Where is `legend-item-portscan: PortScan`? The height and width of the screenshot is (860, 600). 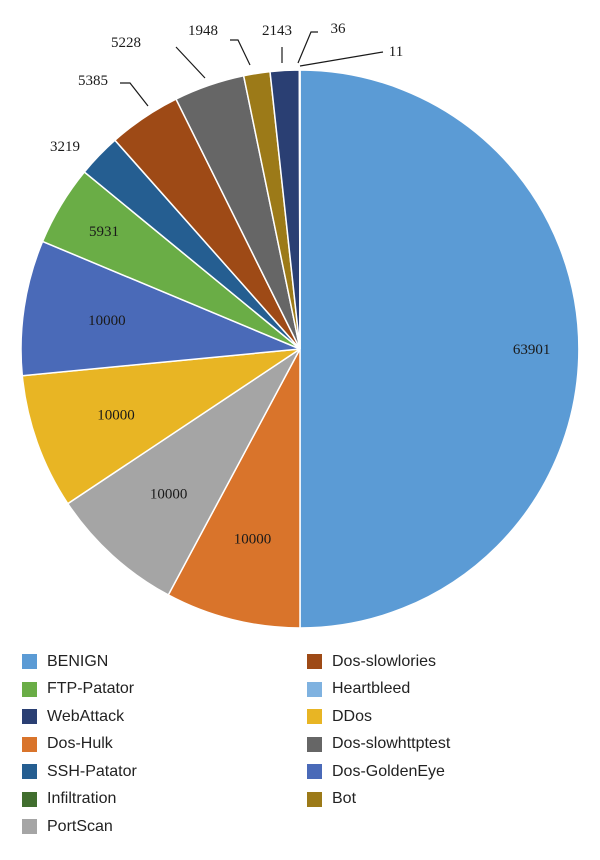 legend-item-portscan: PortScan is located at coordinates (164, 827).